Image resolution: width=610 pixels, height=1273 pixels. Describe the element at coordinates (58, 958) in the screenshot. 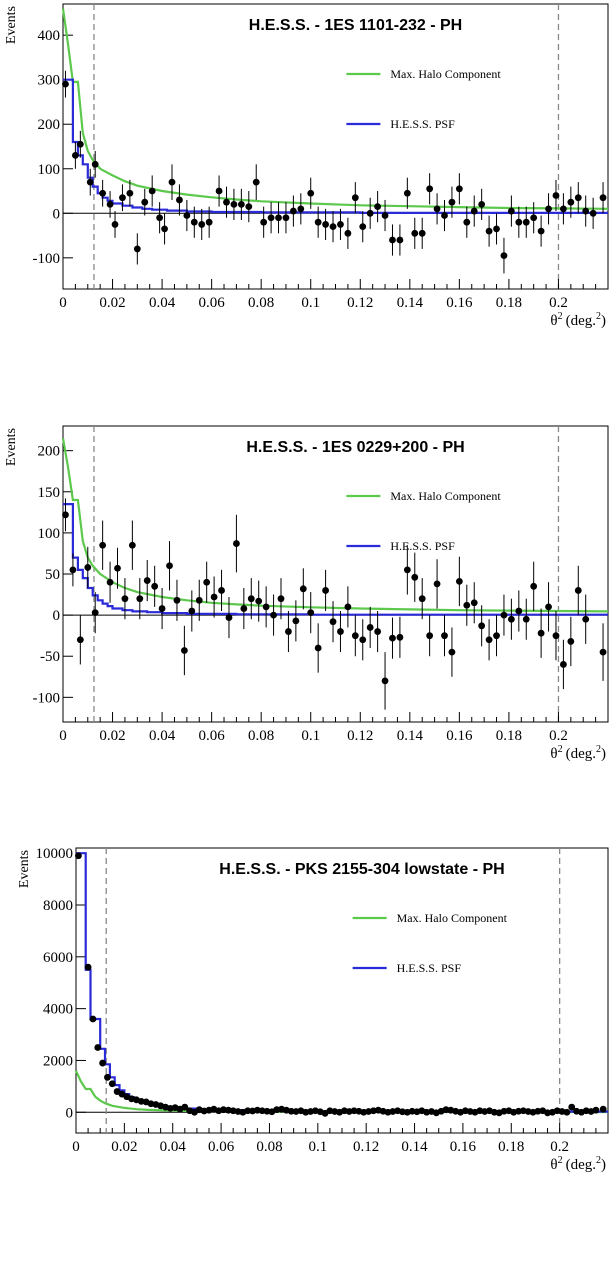

I see `y-tick-label: 6000` at that location.